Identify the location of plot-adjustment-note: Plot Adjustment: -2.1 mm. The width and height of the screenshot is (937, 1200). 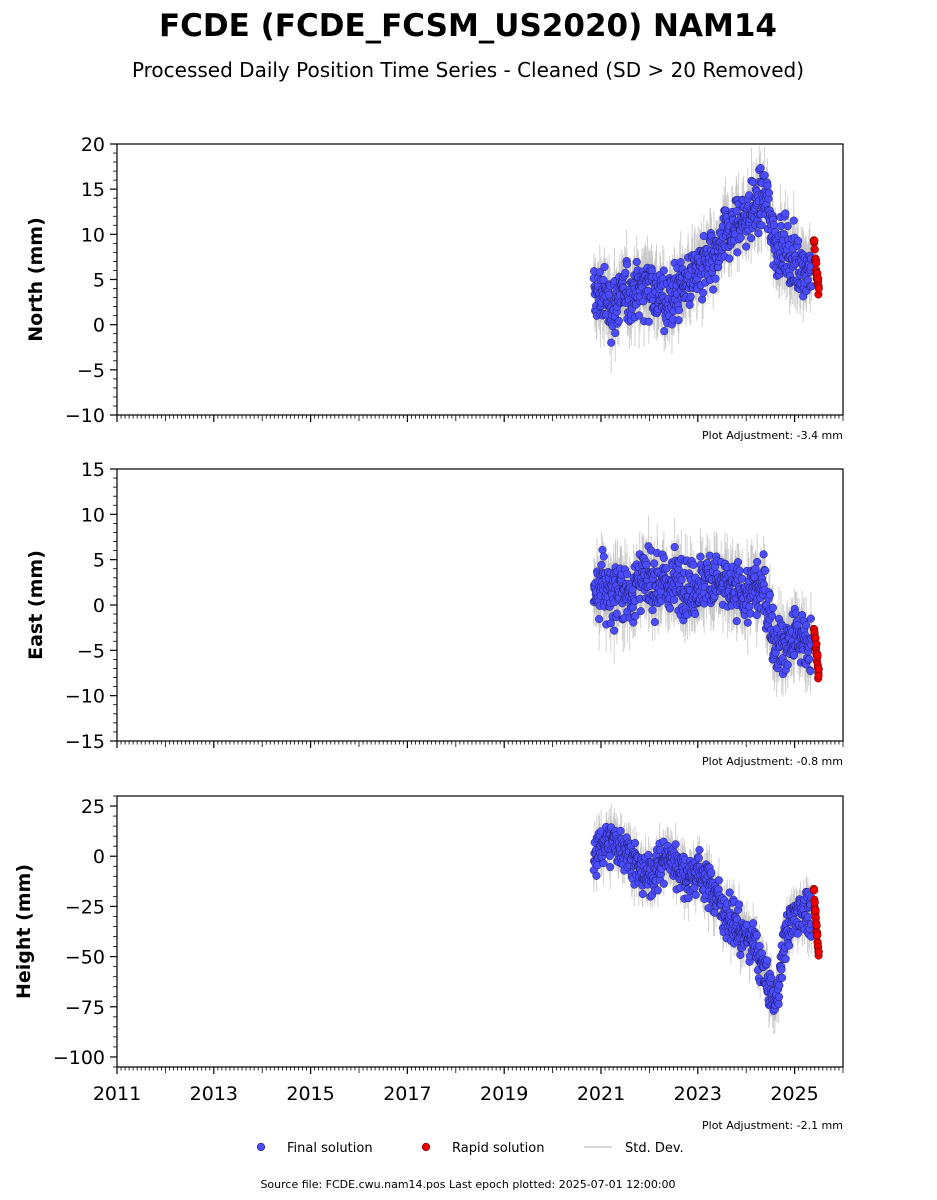
(772, 1125).